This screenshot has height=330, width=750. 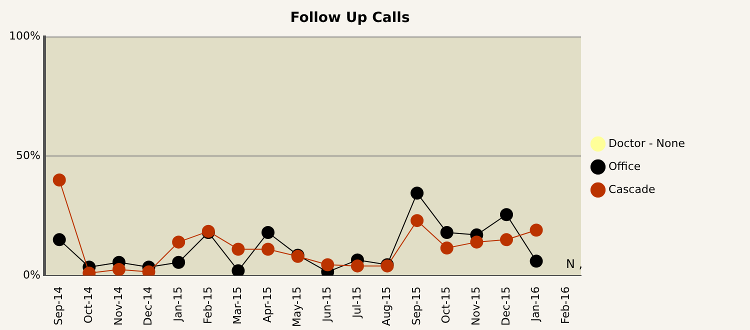 What do you see at coordinates (148, 306) in the screenshot?
I see `x-tick-label: Dec-14` at bounding box center [148, 306].